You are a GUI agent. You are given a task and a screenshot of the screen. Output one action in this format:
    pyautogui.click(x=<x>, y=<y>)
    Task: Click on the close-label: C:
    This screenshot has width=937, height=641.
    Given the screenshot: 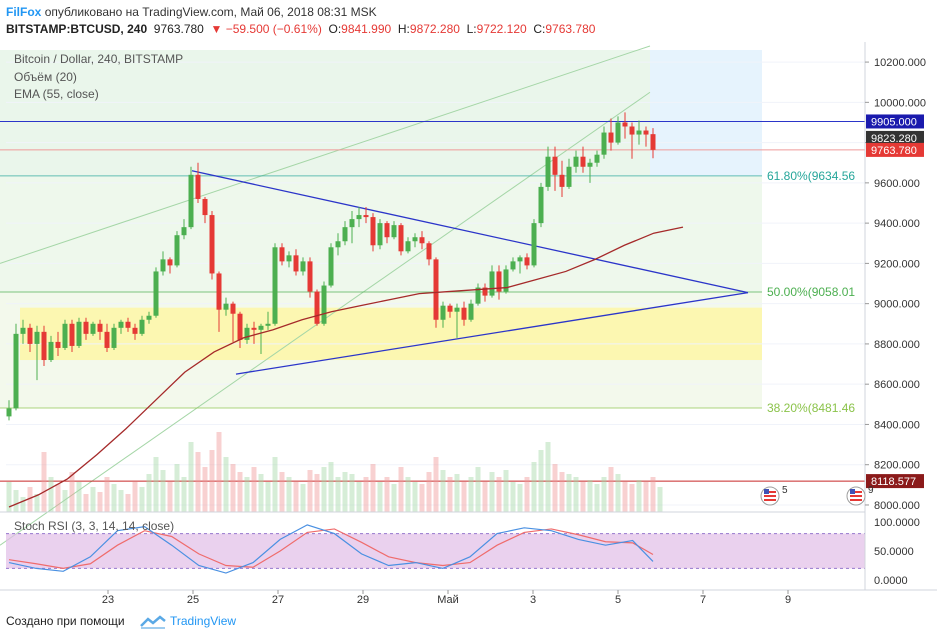 What is the action you would take?
    pyautogui.click(x=539, y=29)
    